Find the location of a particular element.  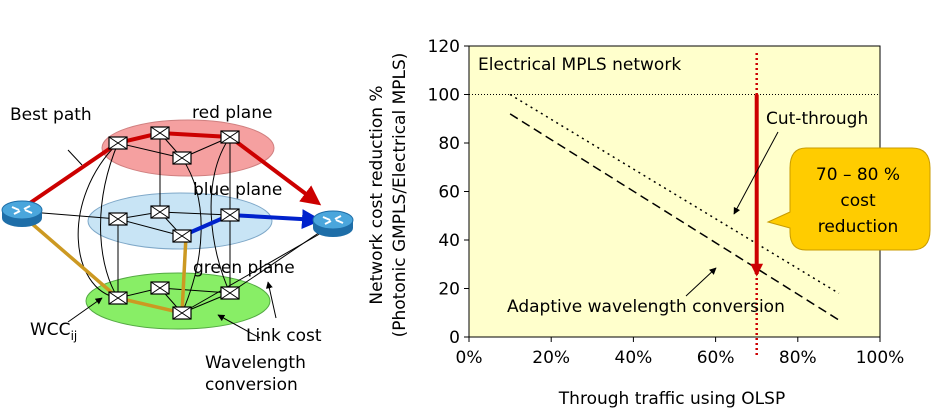

wavelength-conversion-arrow is located at coordinates (239, 326).